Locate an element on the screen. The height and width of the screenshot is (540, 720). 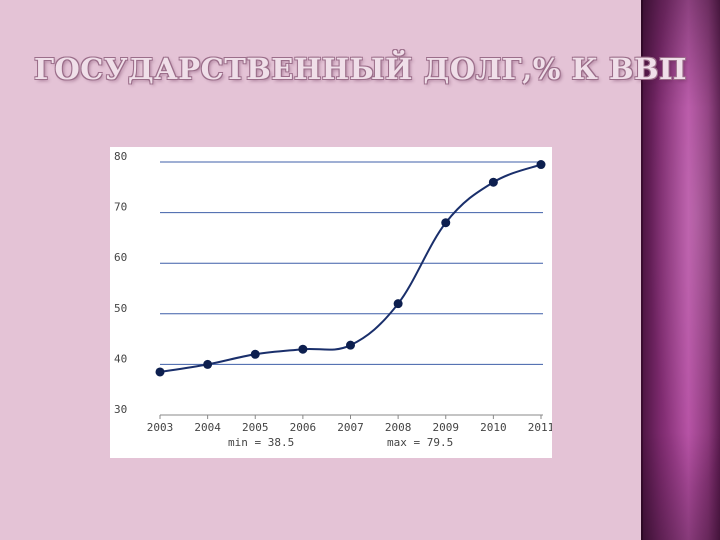
x-tick-label: 2007 is located at coordinates (350, 427).